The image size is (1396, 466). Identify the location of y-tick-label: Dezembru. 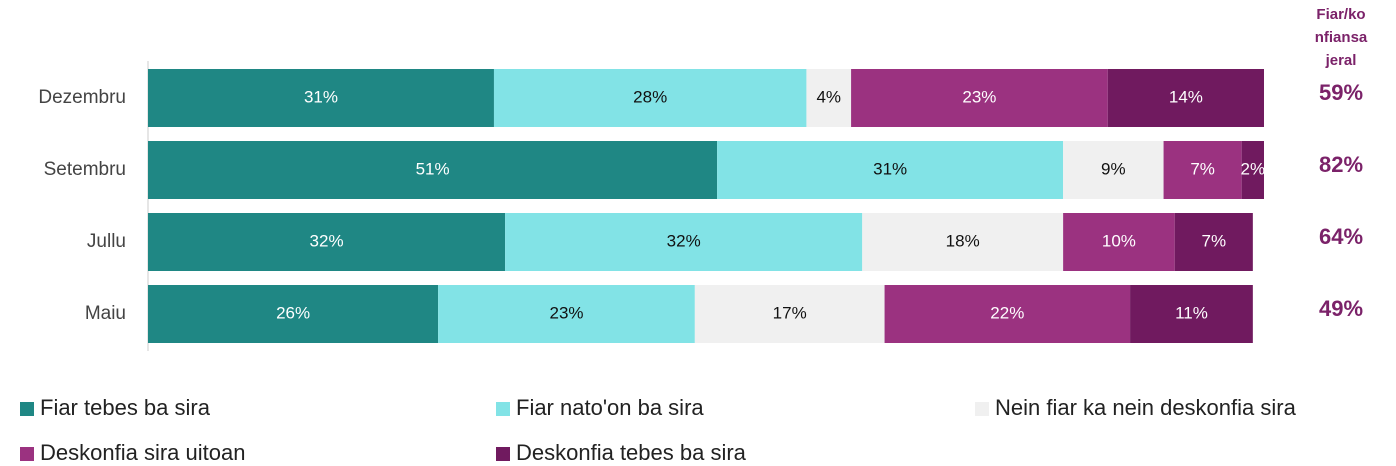
(82, 97).